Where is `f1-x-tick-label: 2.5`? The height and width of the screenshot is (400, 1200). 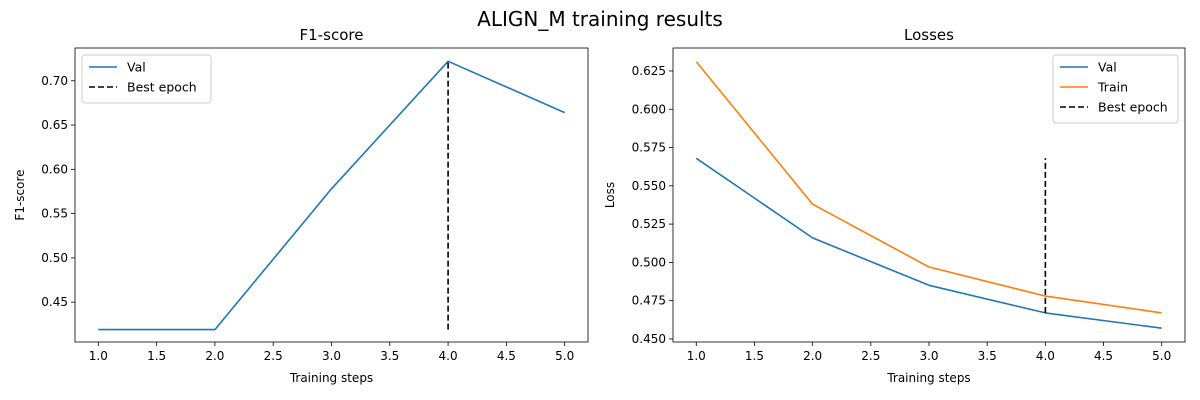 f1-x-tick-label: 2.5 is located at coordinates (273, 356).